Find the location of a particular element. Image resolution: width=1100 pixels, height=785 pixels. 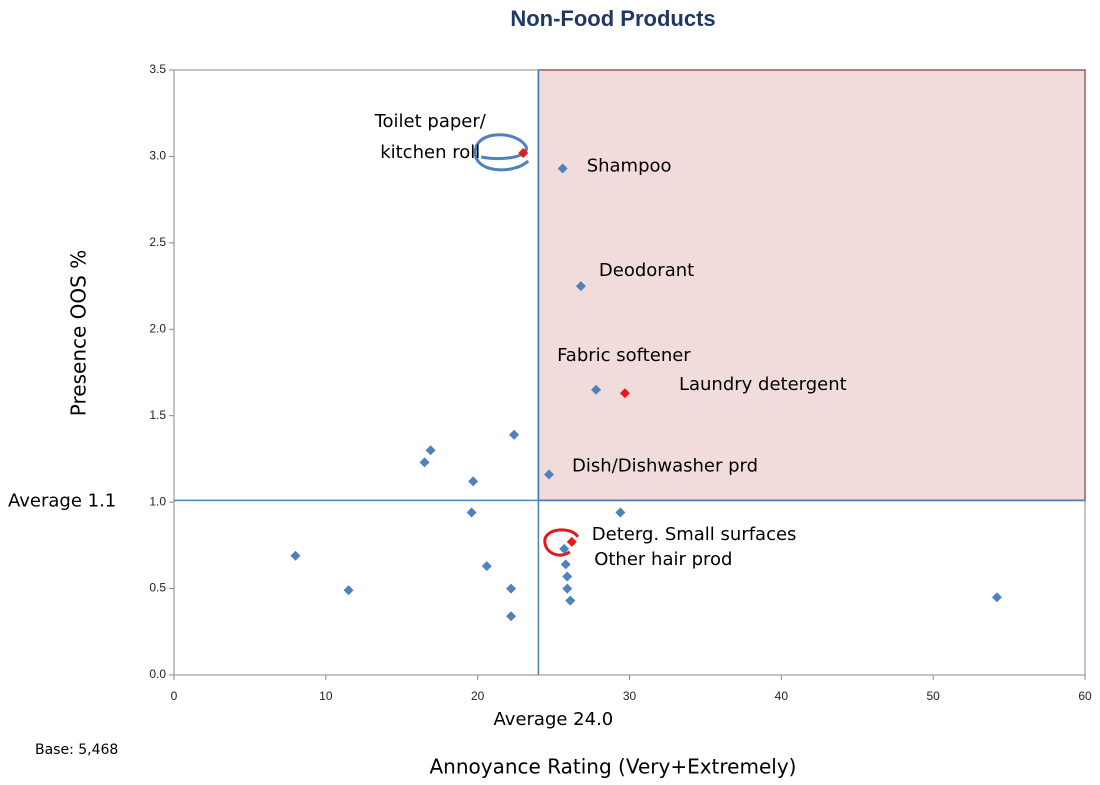

y-tick-label: 1.5 is located at coordinates (157, 415).